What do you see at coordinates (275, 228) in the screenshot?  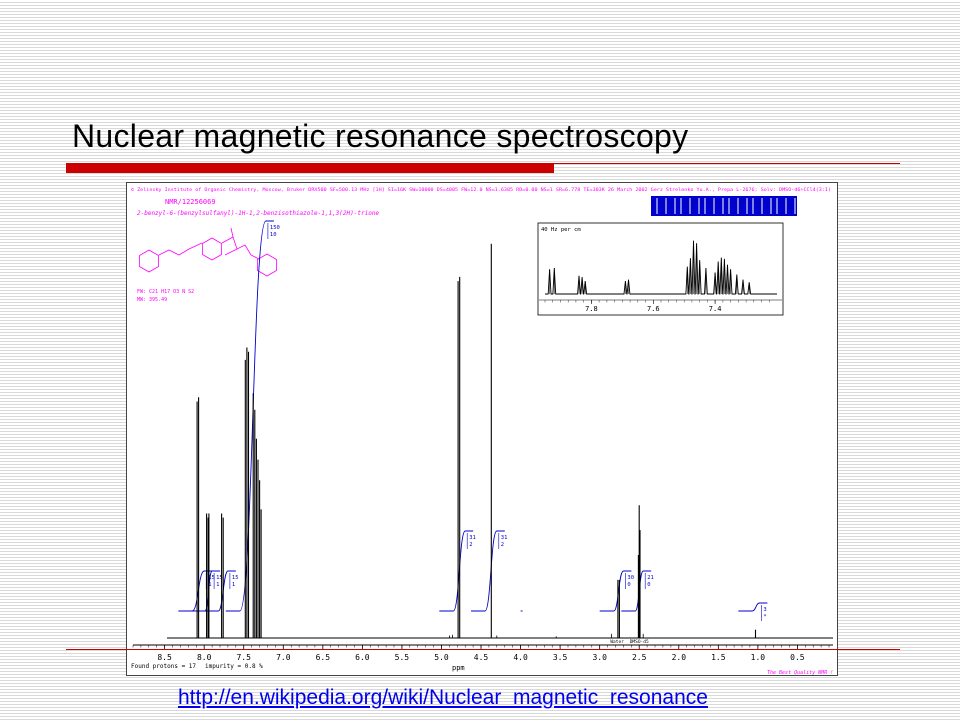 I see `integral-value-3-0: 150` at bounding box center [275, 228].